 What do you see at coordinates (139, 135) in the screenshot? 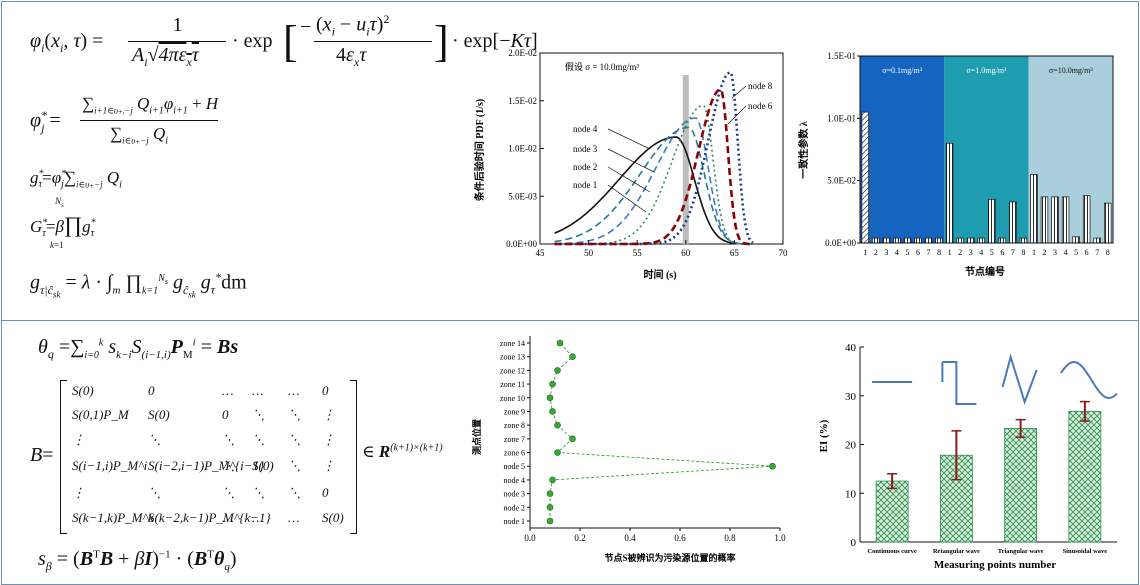
I see `eq2-denominator: ∑i∈υ₊−j Qi` at bounding box center [139, 135].